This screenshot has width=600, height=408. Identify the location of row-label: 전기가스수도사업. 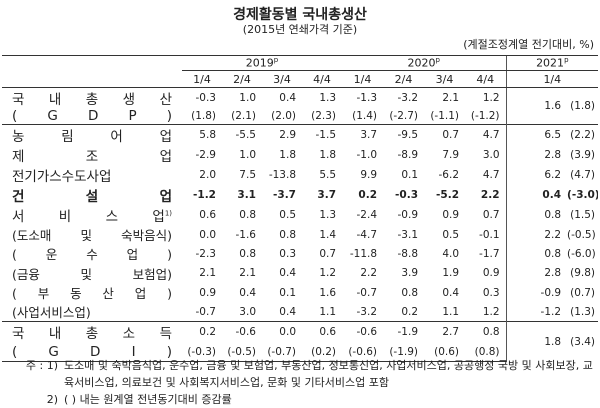
(92, 175).